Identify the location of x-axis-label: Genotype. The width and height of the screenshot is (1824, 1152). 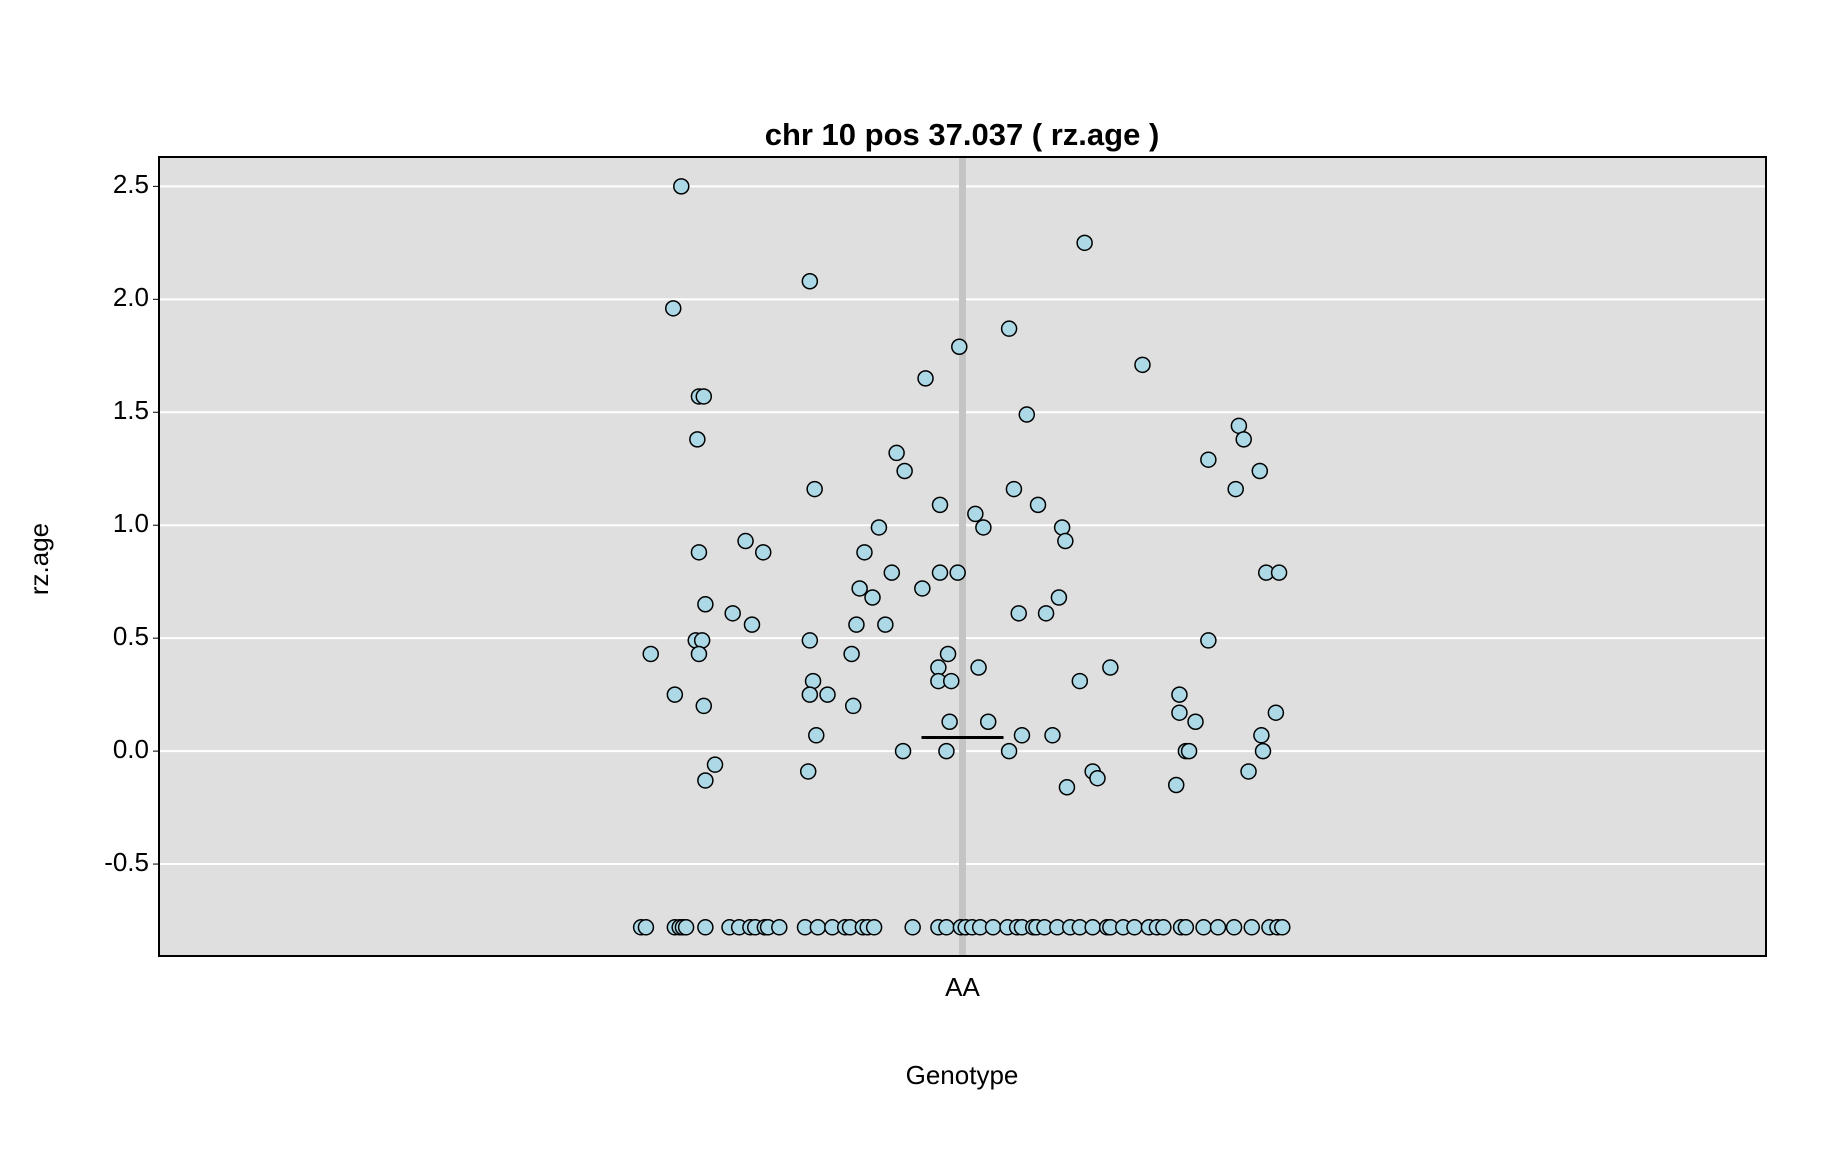
(962, 1075).